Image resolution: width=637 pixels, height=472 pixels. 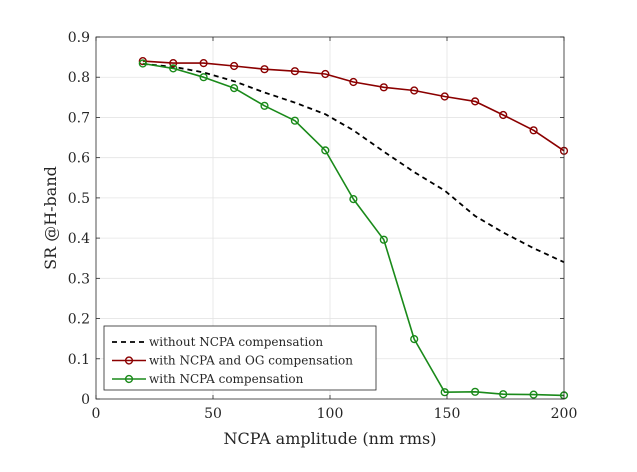 I want to click on legend-box, so click(x=240, y=358).